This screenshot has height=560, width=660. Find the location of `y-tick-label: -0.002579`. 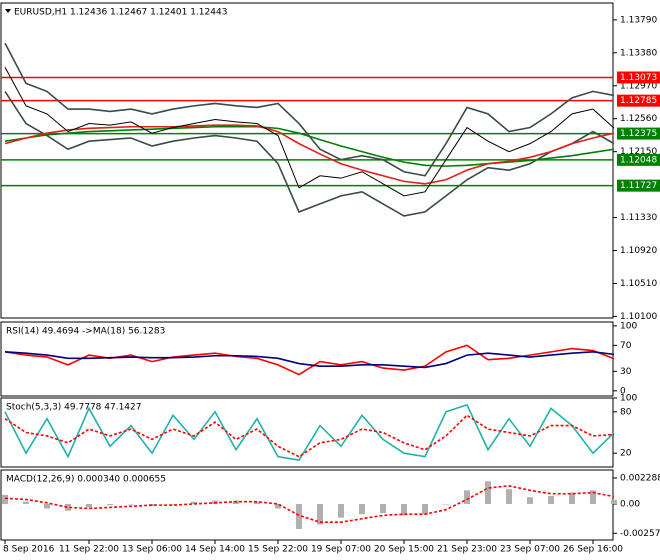

y-tick-label: -0.002579 is located at coordinates (640, 534).